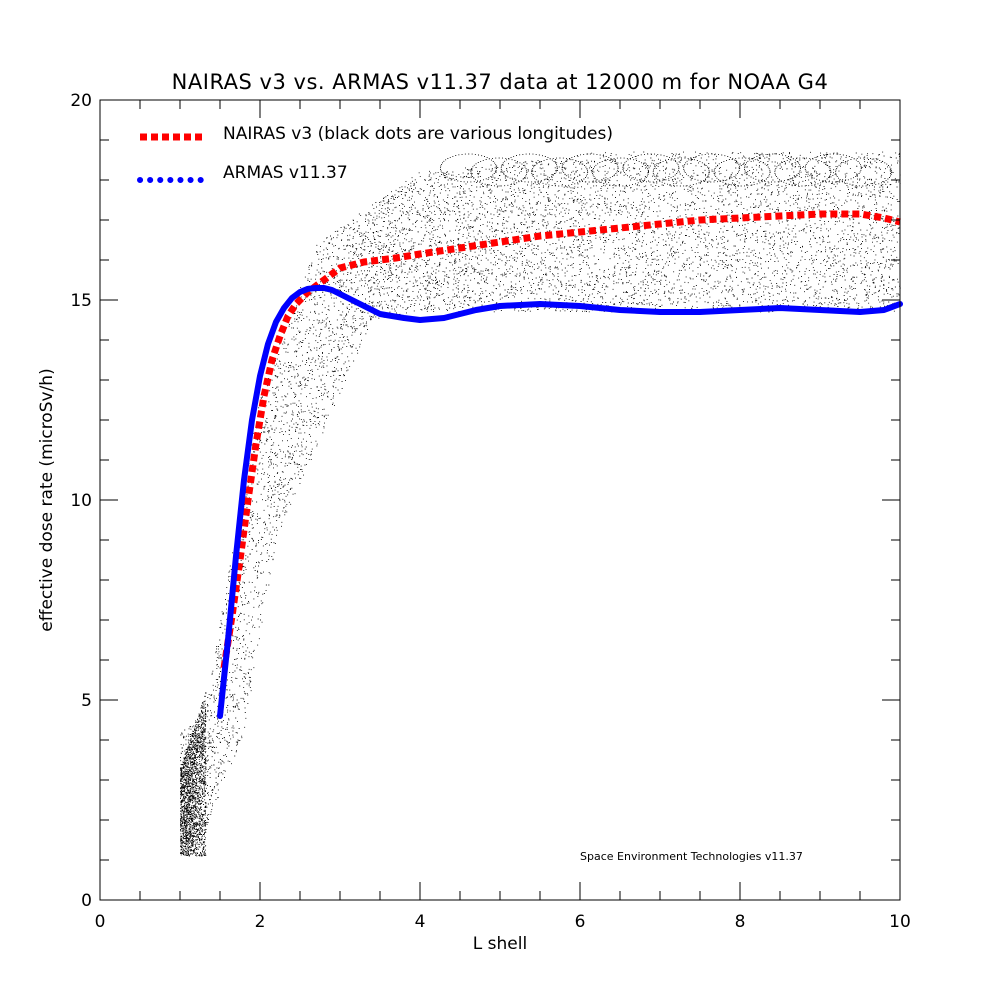  What do you see at coordinates (86, 901) in the screenshot?
I see `y-tick-label: 0` at bounding box center [86, 901].